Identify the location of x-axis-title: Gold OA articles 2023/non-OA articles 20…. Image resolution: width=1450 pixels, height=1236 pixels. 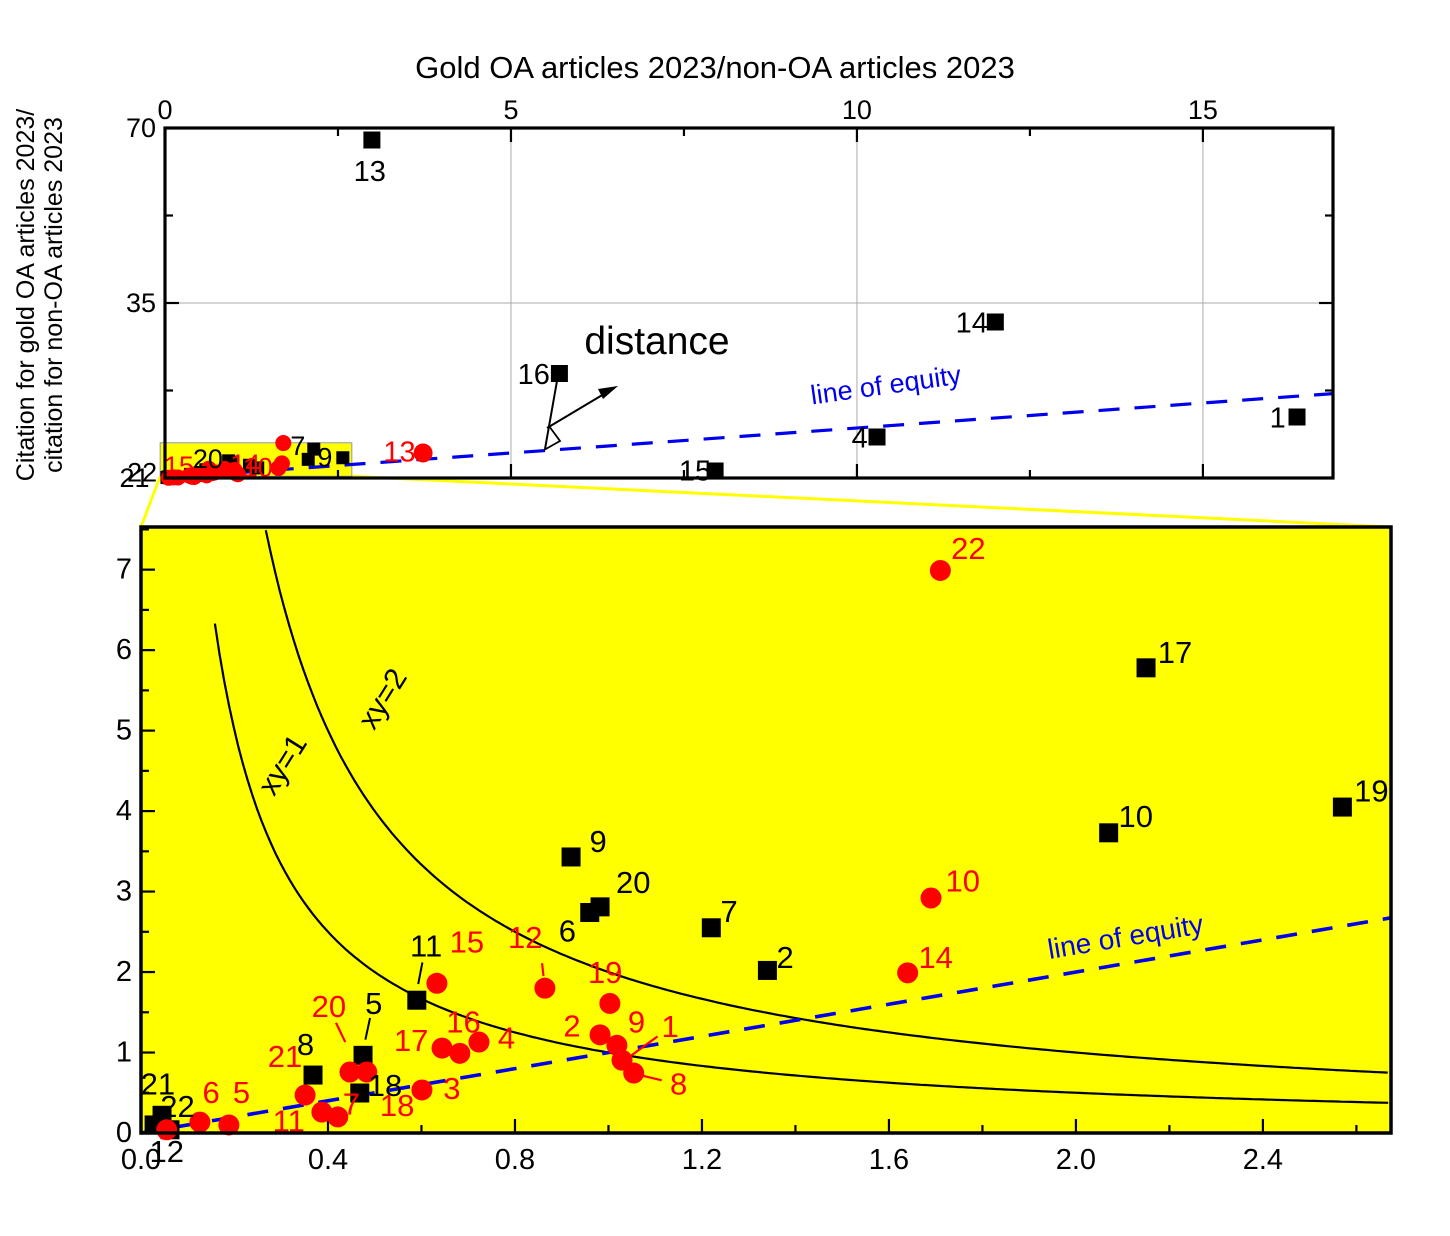
(715, 67).